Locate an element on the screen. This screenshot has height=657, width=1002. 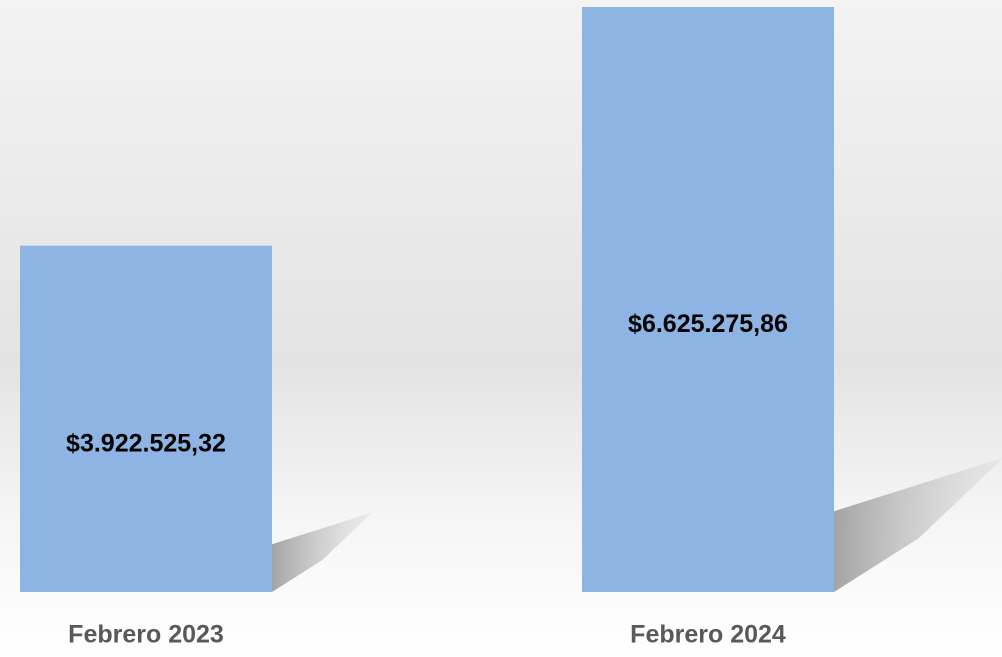
bar is located at coordinates (146, 418).